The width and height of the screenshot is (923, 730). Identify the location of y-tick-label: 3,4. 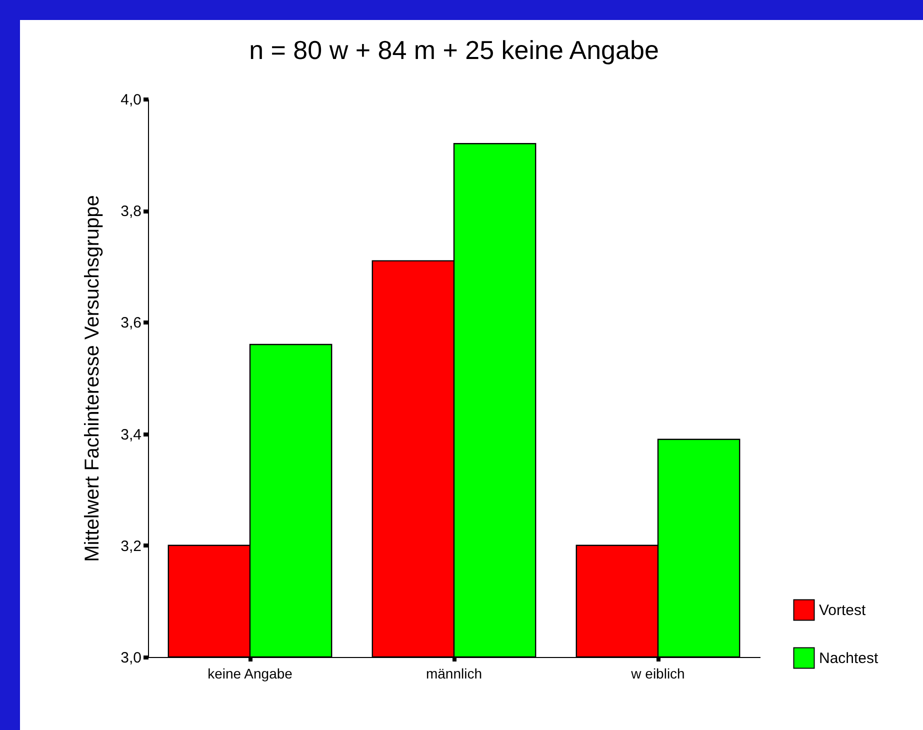
(131, 435).